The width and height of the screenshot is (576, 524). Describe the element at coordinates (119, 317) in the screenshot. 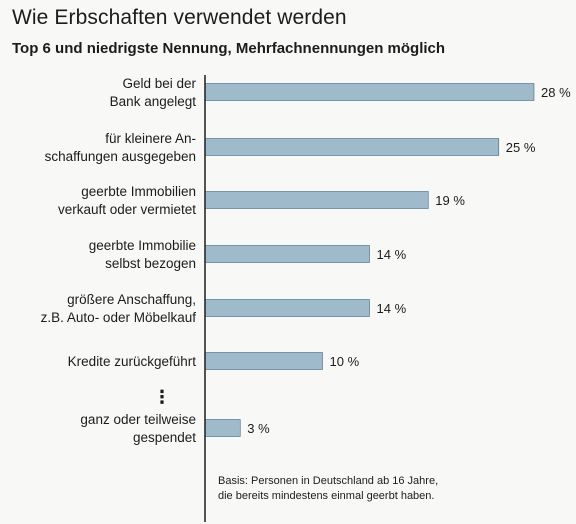

I see `category-label: z.B. Auto- oder Möbelkauf` at that location.